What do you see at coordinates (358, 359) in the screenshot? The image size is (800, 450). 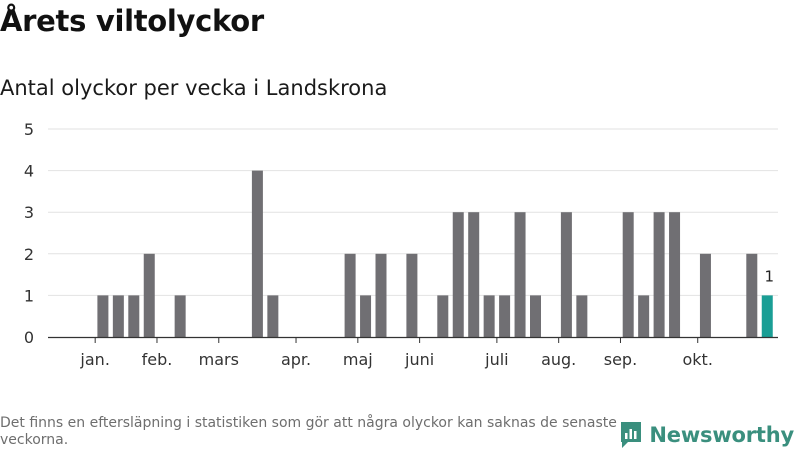 I see `x-tick-label: maj` at bounding box center [358, 359].